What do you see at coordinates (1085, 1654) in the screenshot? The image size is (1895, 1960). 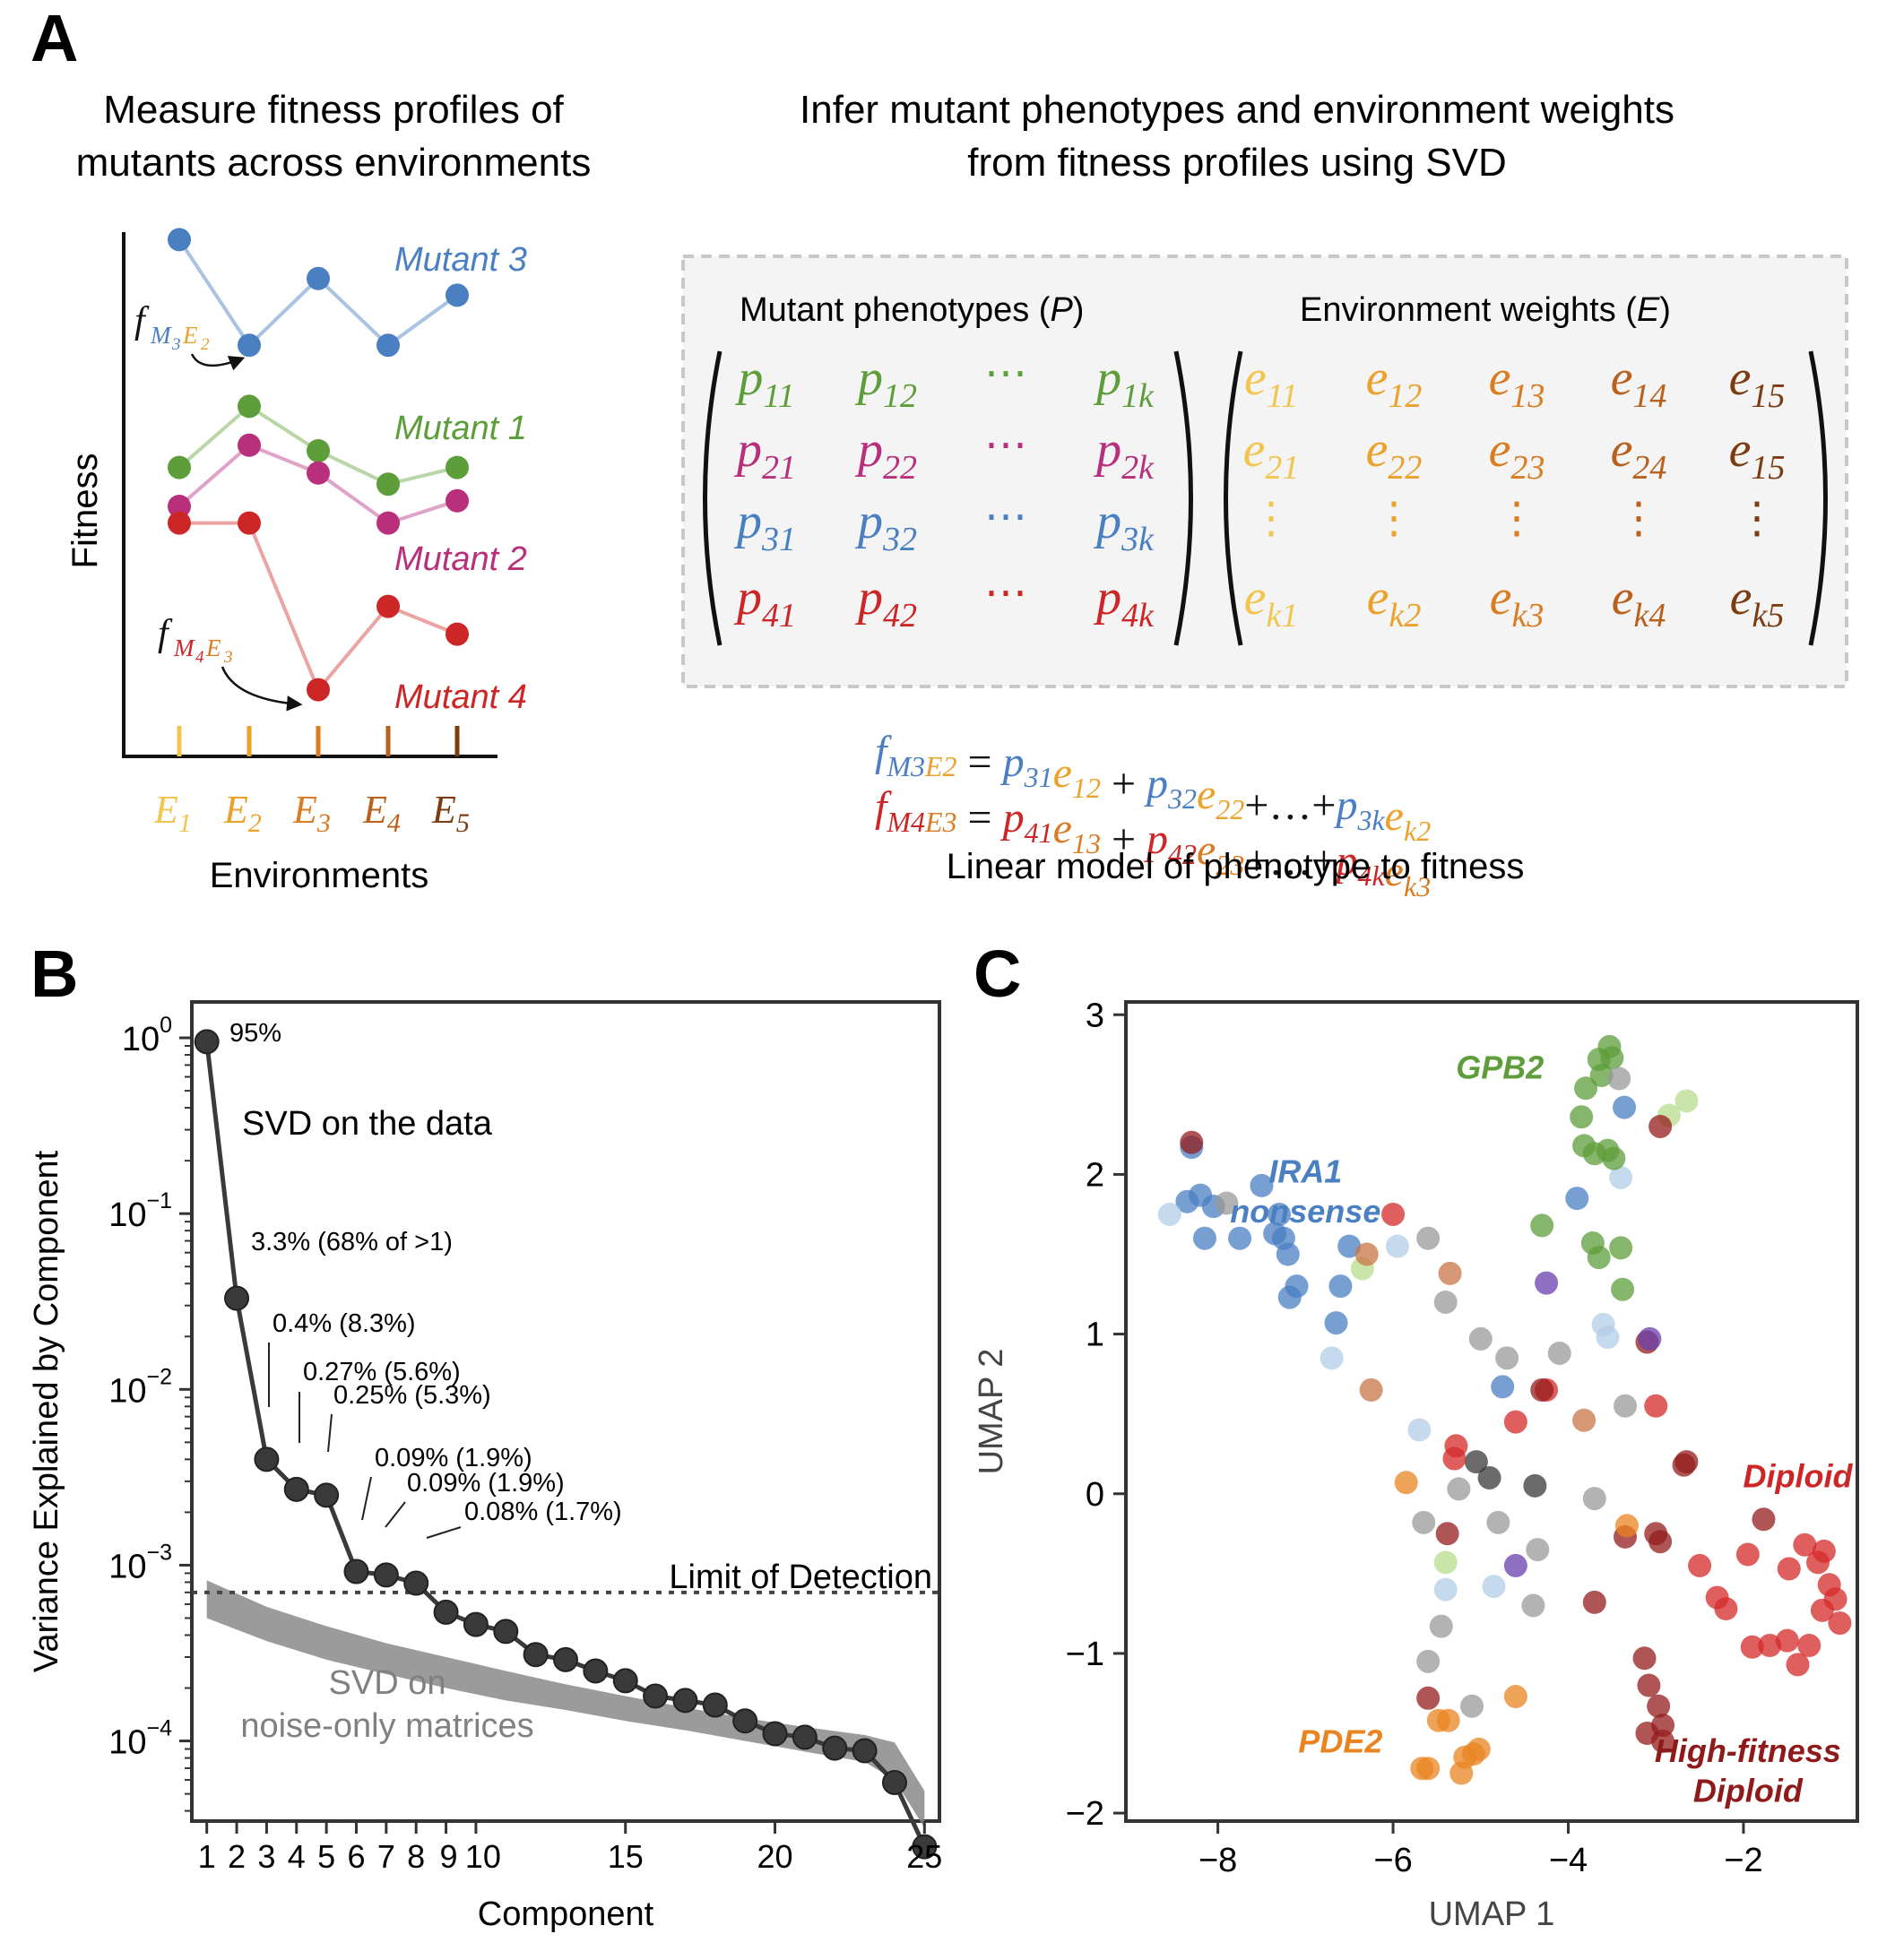 I see `y-tick-label: −1` at bounding box center [1085, 1654].